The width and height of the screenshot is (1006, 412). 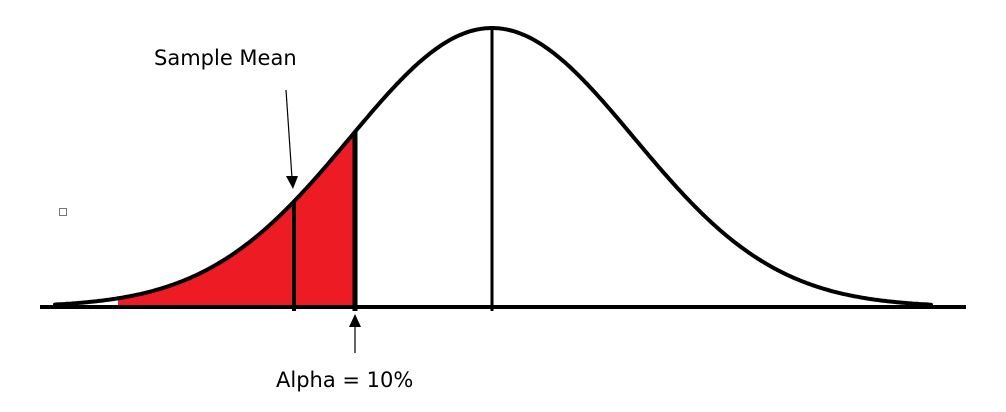 I want to click on sample-mean-arrow-shaft, so click(x=289, y=134).